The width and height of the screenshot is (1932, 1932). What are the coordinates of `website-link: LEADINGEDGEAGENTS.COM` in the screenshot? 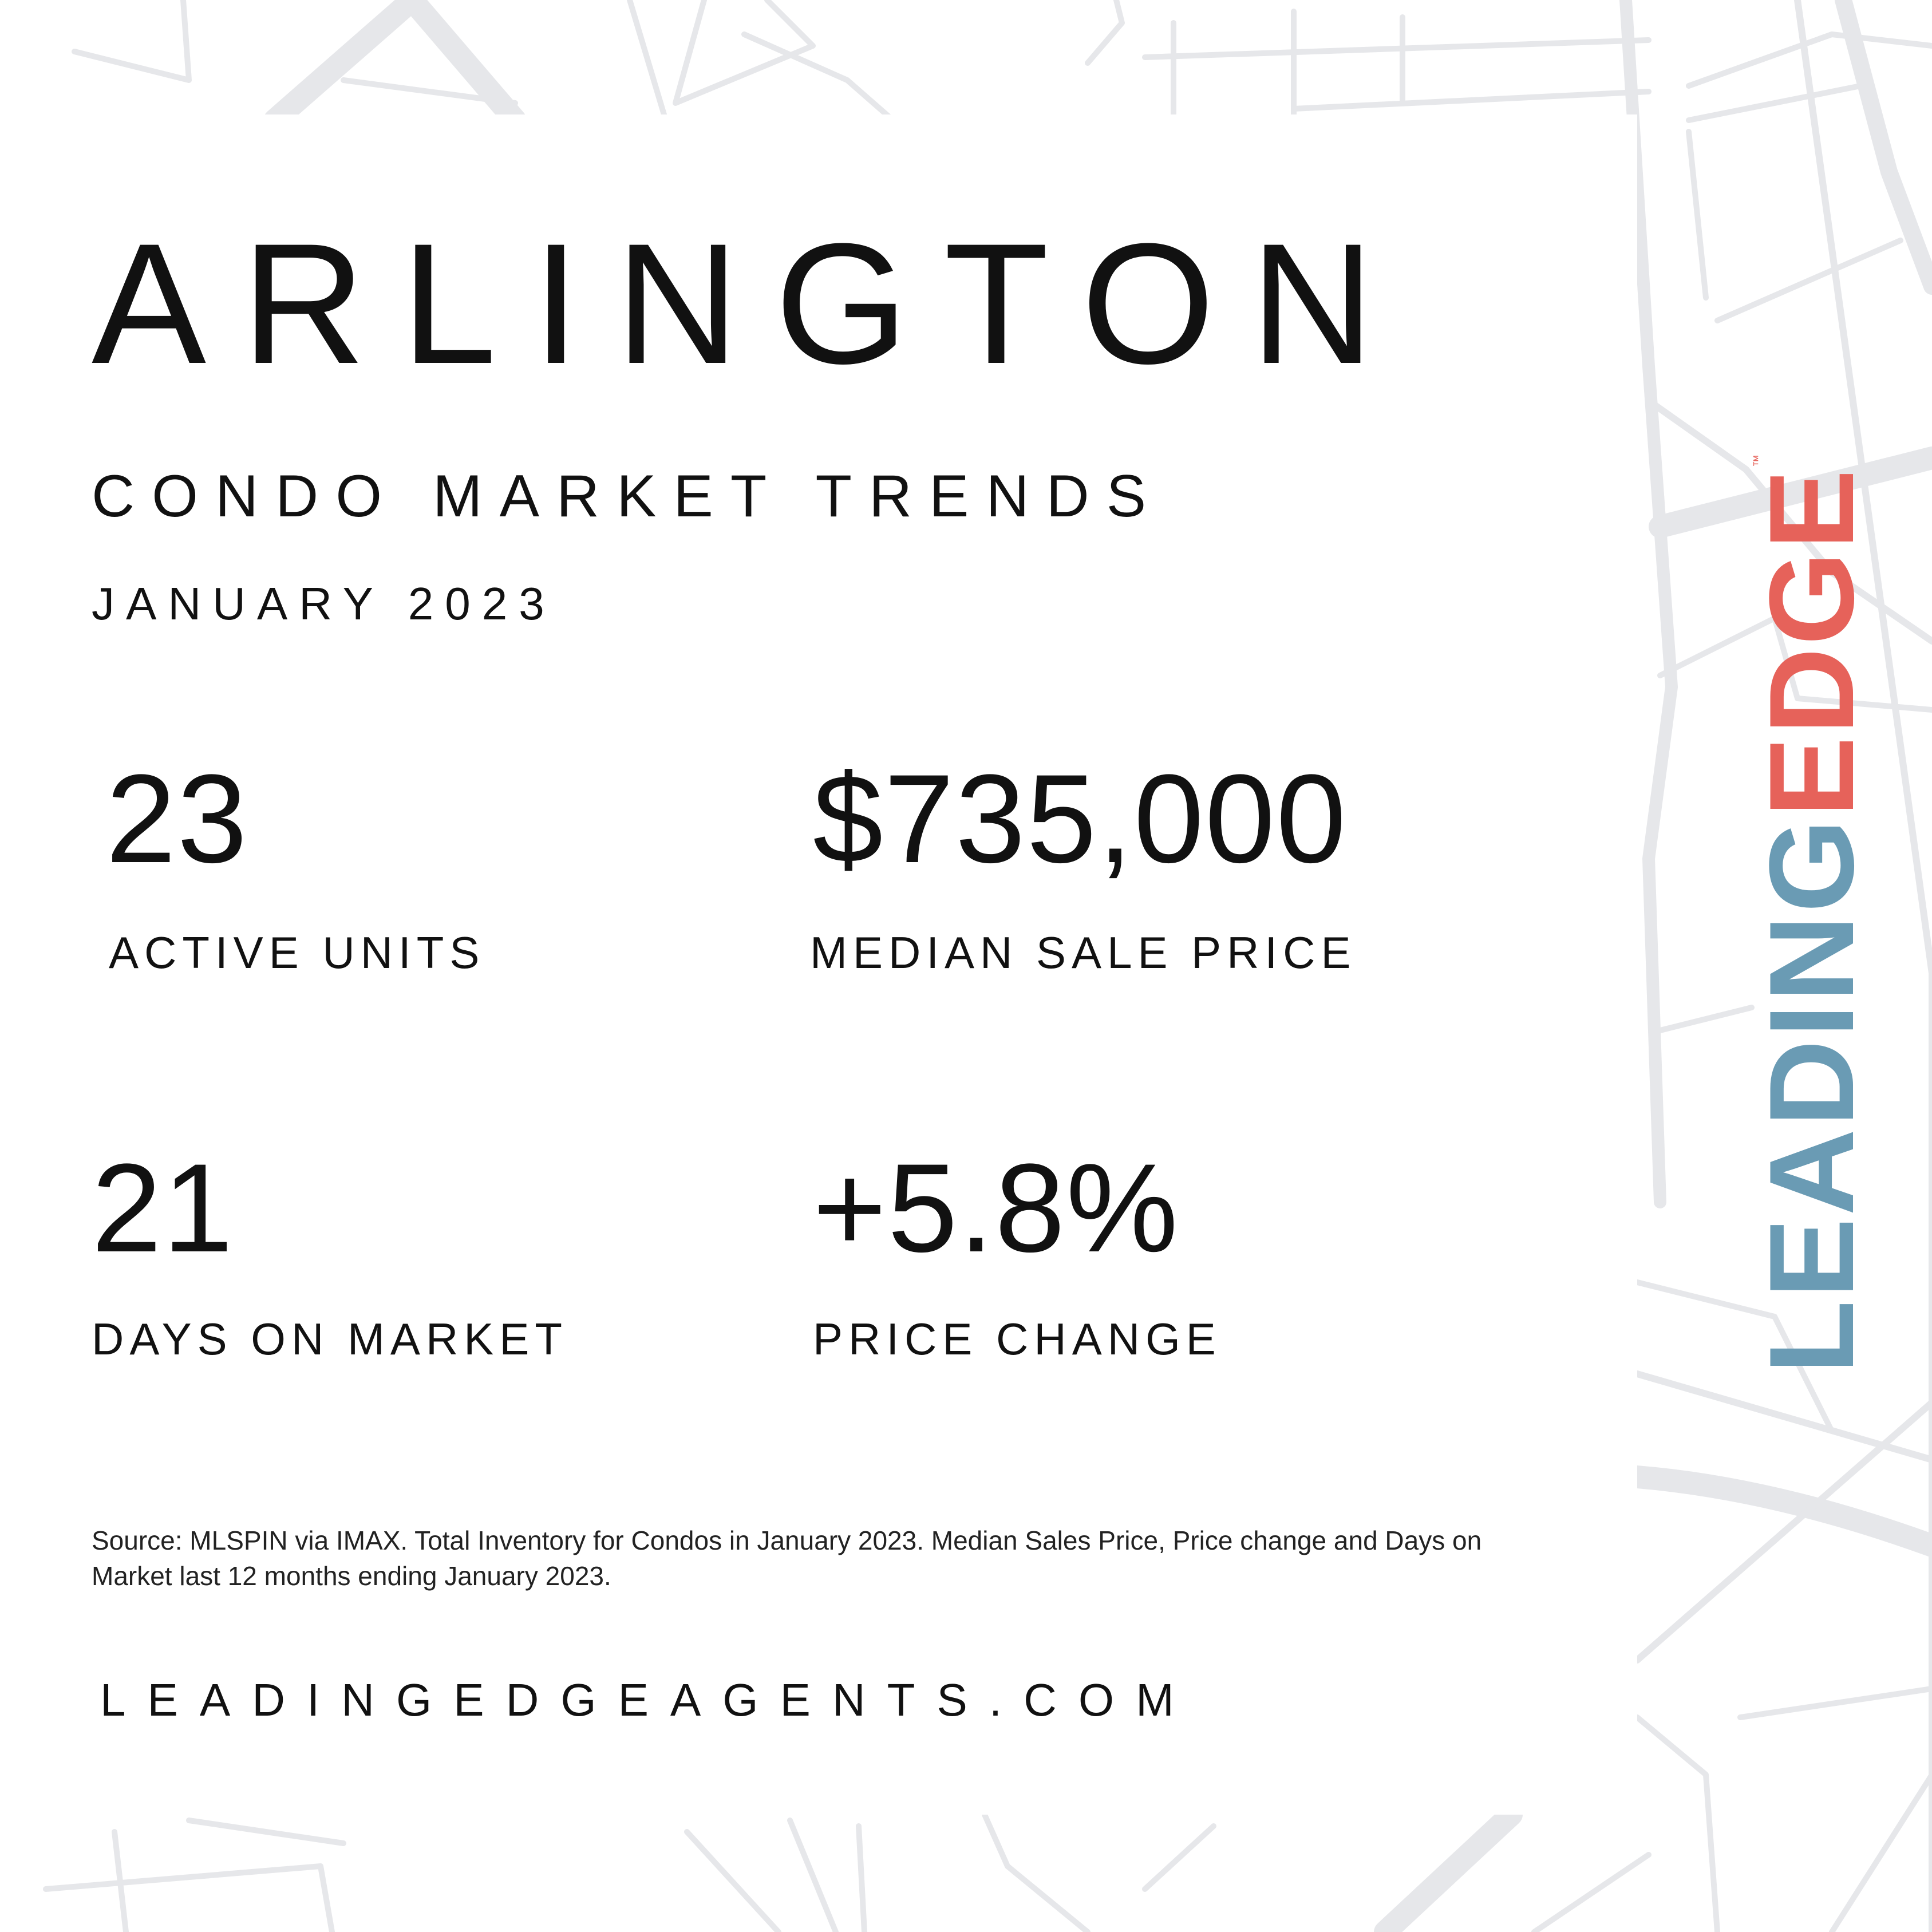 It's located at (648, 1699).